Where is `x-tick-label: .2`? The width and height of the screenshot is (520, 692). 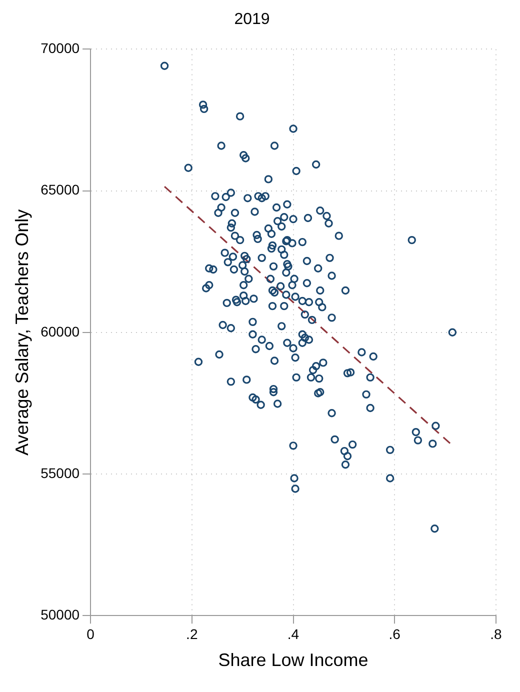 x-tick-label: .2 is located at coordinates (192, 634).